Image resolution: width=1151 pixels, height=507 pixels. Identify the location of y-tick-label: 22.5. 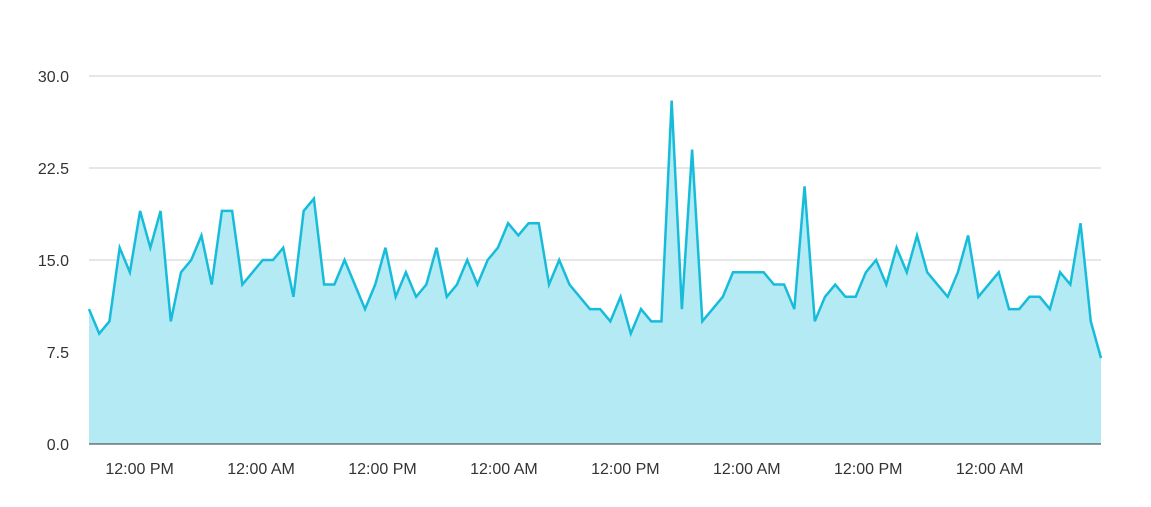
(53, 169).